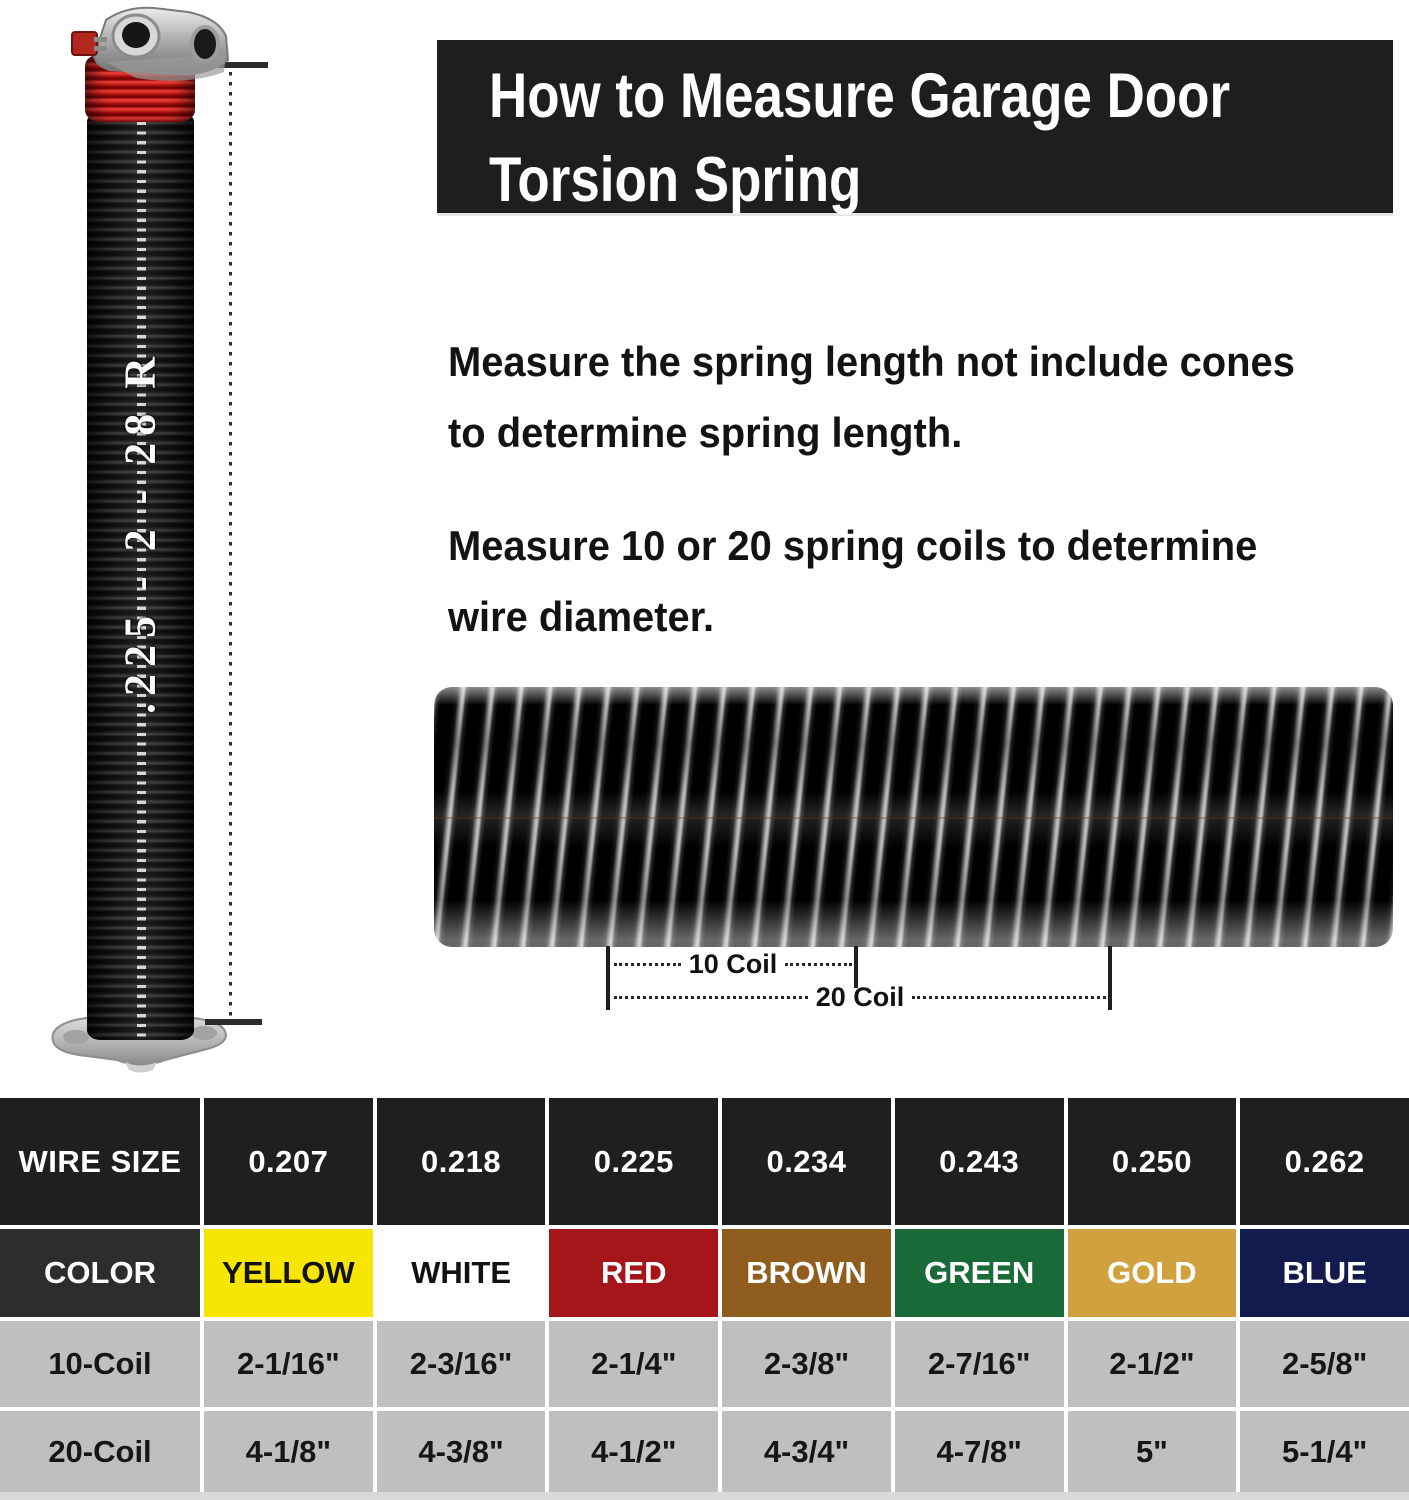 The image size is (1409, 1500). Describe the element at coordinates (288, 1273) in the screenshot. I see `color-swatch-cell: YELLOW` at that location.